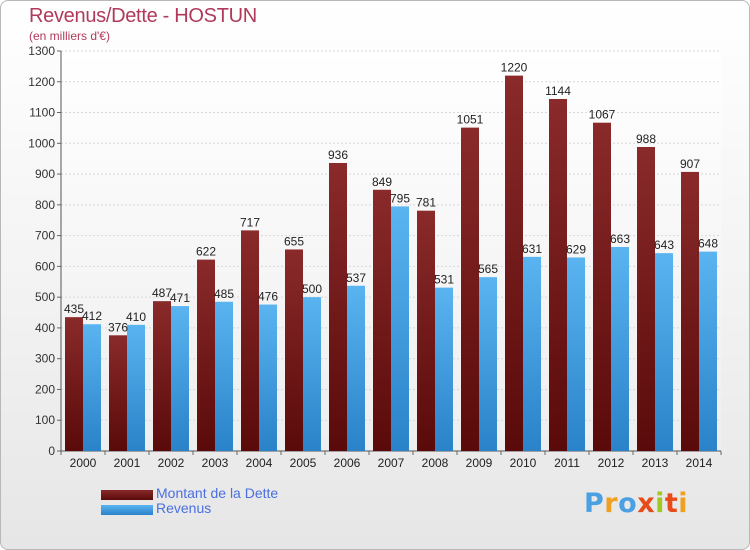 The height and width of the screenshot is (550, 750). I want to click on x-tick-label: 2004, so click(259, 463).